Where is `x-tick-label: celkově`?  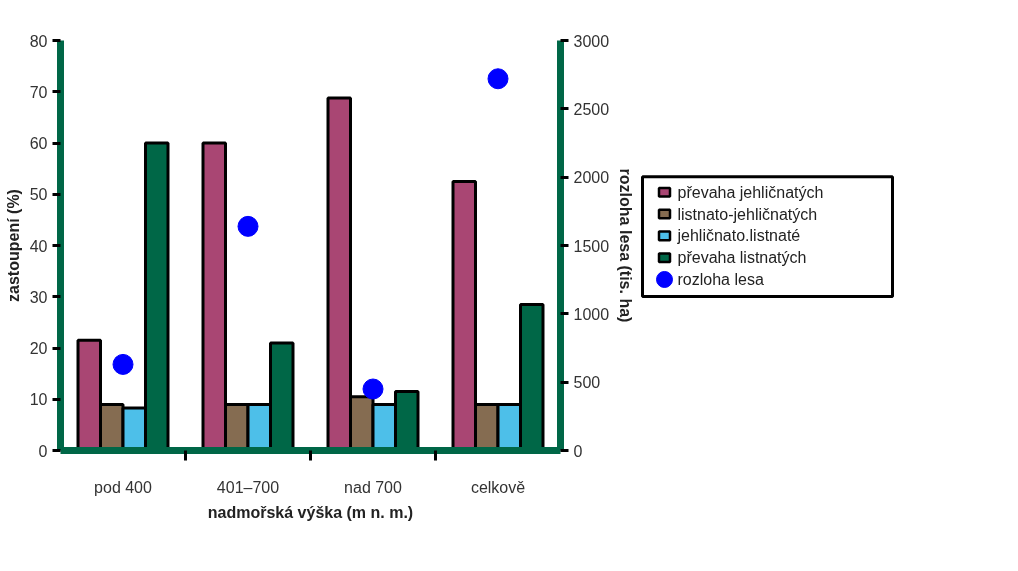
x-tick-label: celkově is located at coordinates (498, 487).